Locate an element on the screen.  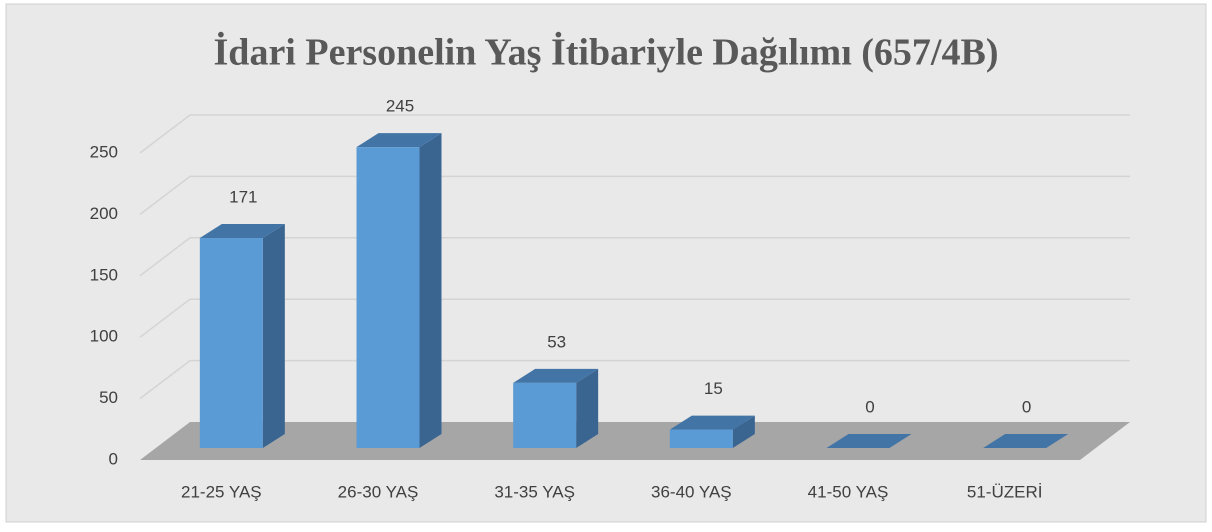
x-tick-label: 31-35 YAŞ is located at coordinates (534, 491).